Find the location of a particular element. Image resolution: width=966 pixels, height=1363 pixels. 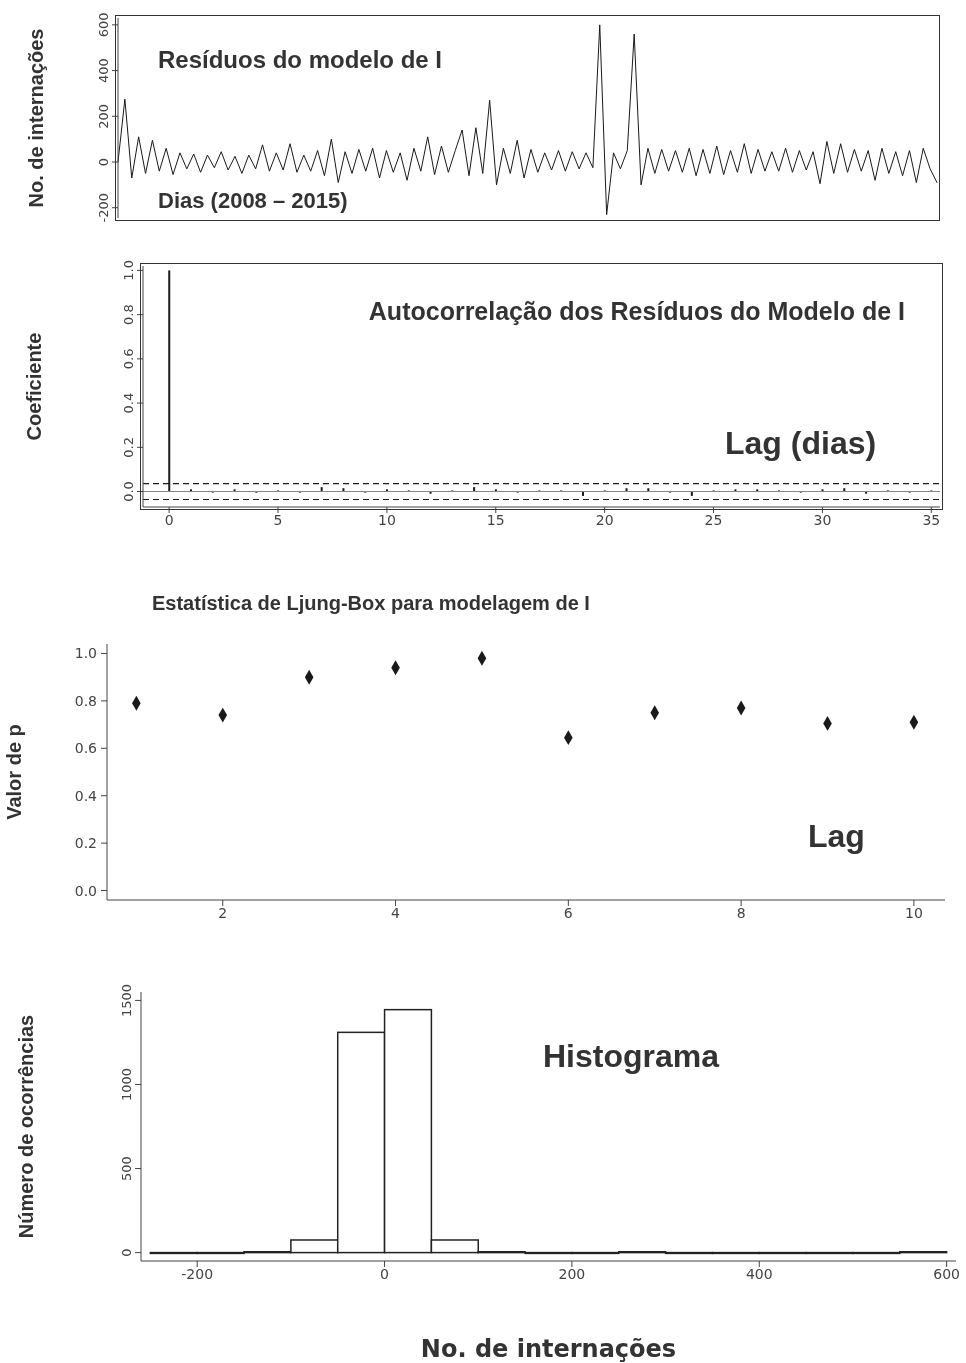

x-axis-title: No. de internações is located at coordinates (548, 1349).